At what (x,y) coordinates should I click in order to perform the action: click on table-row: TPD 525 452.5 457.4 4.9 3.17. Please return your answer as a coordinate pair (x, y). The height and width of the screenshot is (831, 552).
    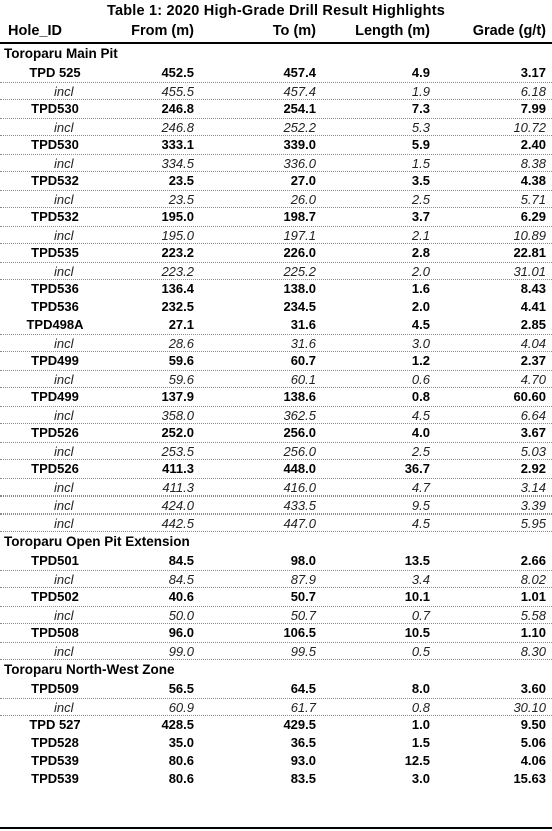
    Looking at the image, I should click on (276, 73).